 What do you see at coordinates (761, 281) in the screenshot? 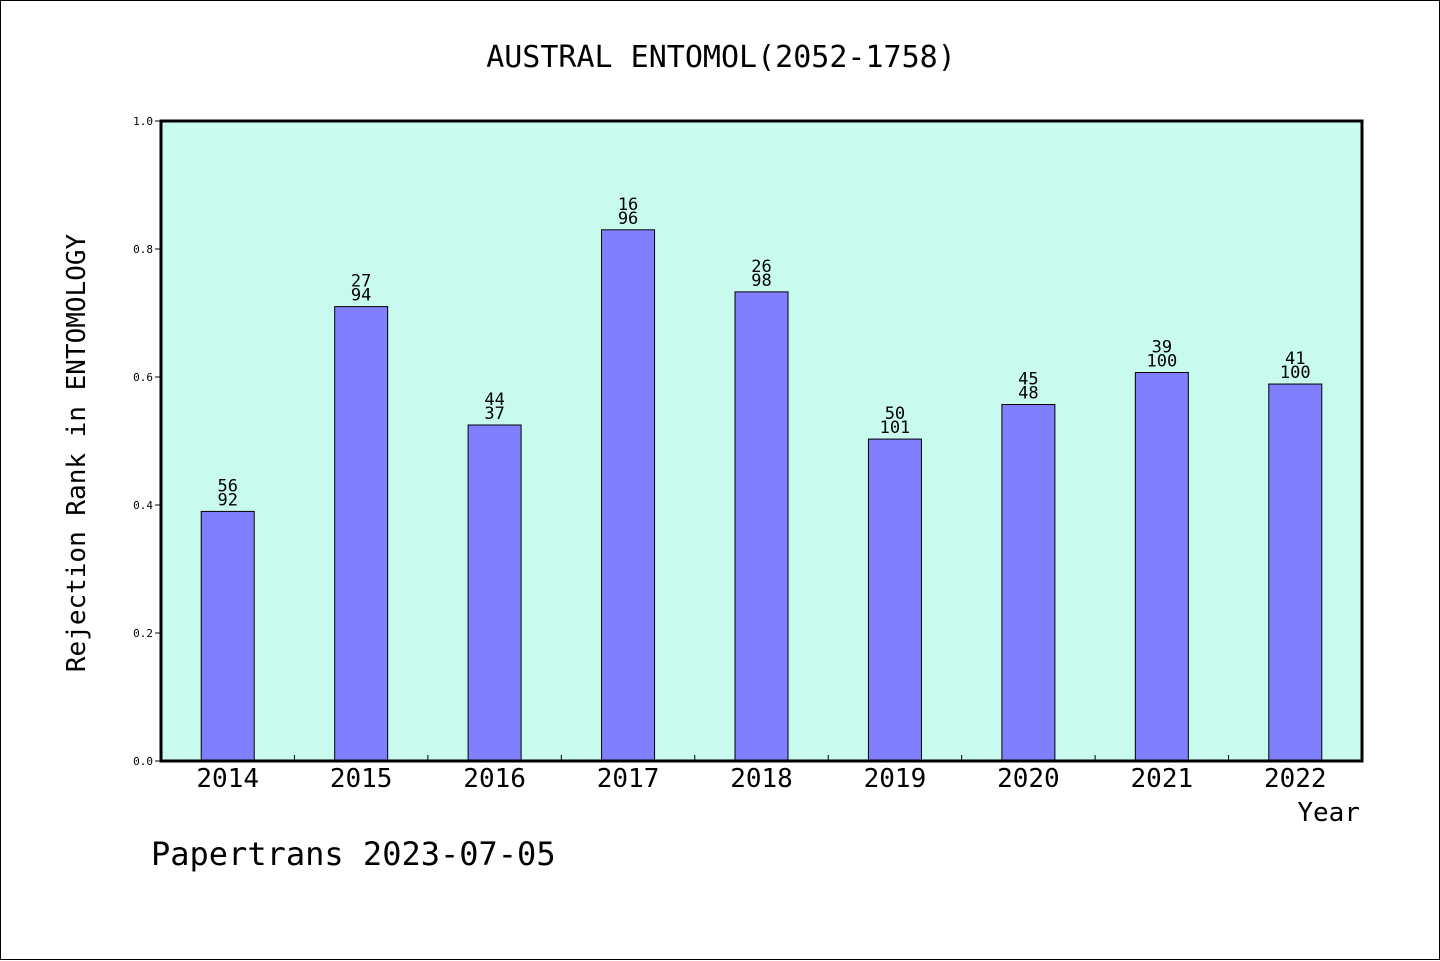
I see `bar-label-2018-bottom: 98` at bounding box center [761, 281].